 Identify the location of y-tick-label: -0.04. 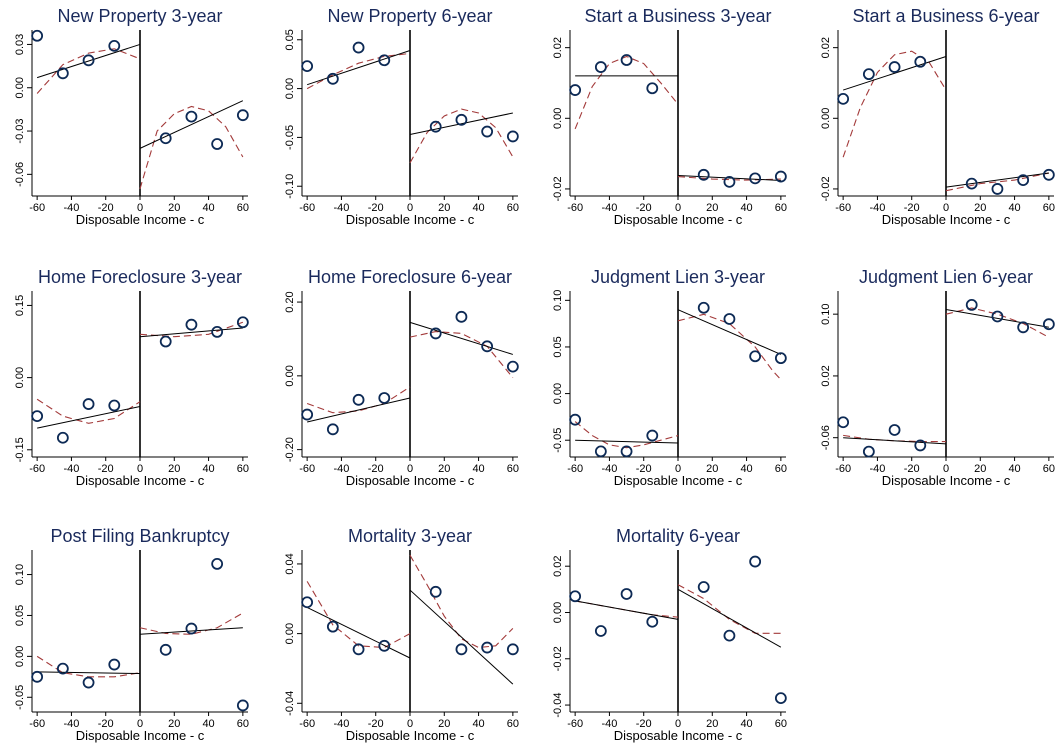
(558, 705).